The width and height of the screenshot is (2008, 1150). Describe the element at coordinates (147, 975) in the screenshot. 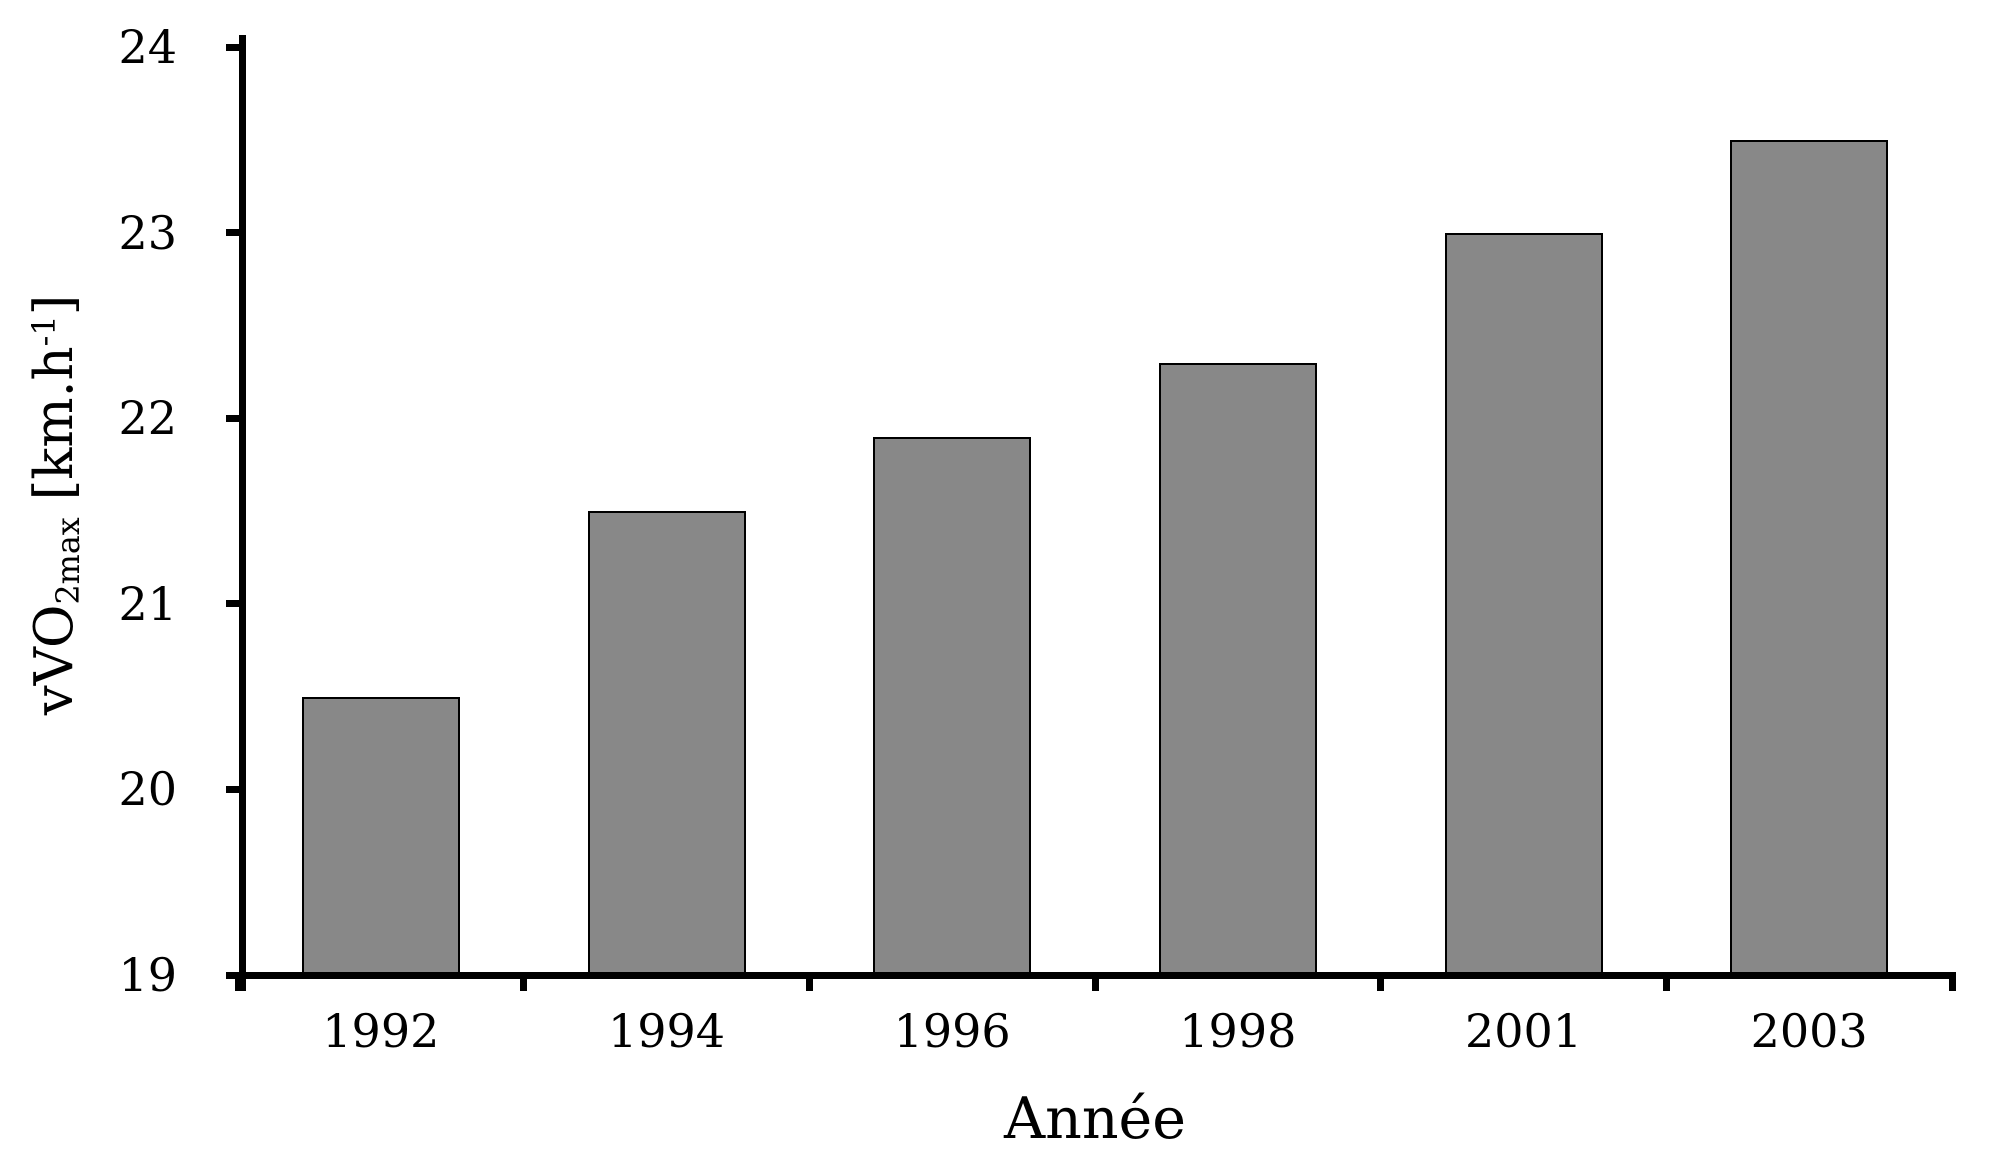

I see `y-tick-label: 19` at that location.